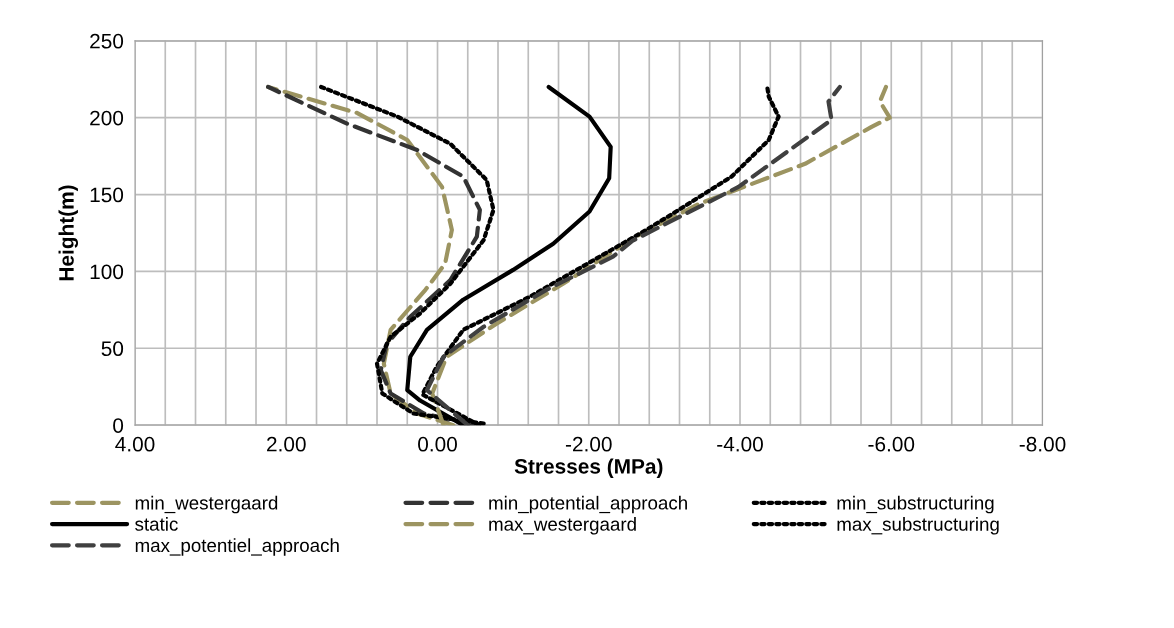 The height and width of the screenshot is (628, 1174). I want to click on y-axis-title: Height(m), so click(68, 233).